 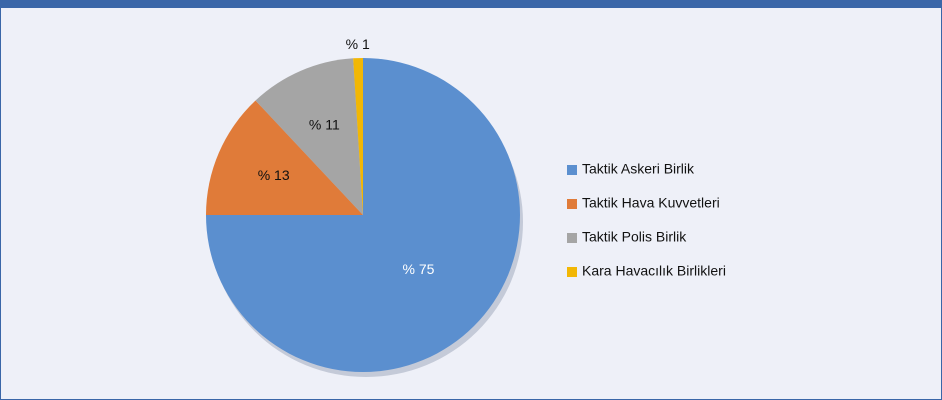 What do you see at coordinates (471, 4) in the screenshot?
I see `top-bar` at bounding box center [471, 4].